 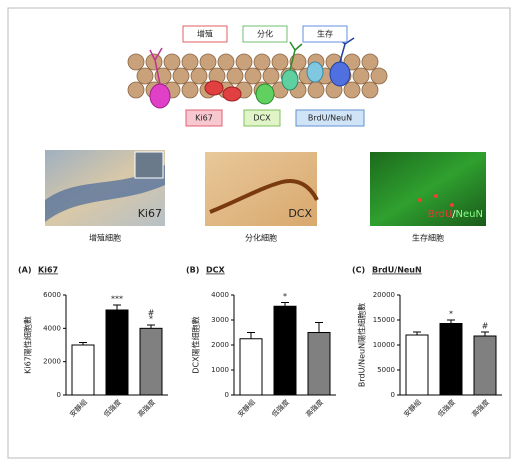 What do you see at coordinates (105, 238) in the screenshot?
I see `image-caption: 增殖細胞` at bounding box center [105, 238].